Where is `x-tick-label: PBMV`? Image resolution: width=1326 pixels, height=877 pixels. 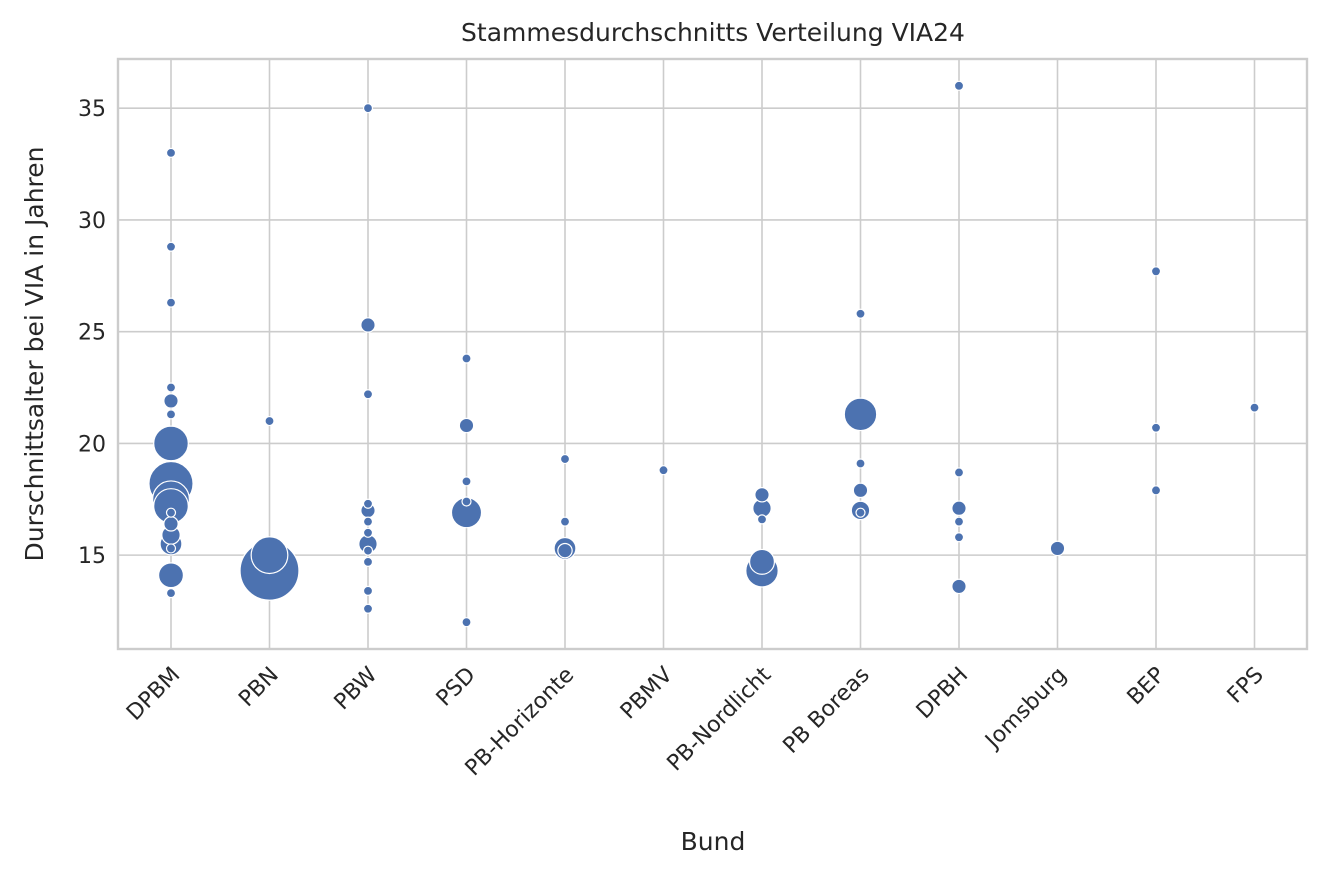 x-tick-label: PBMV is located at coordinates (647, 694).